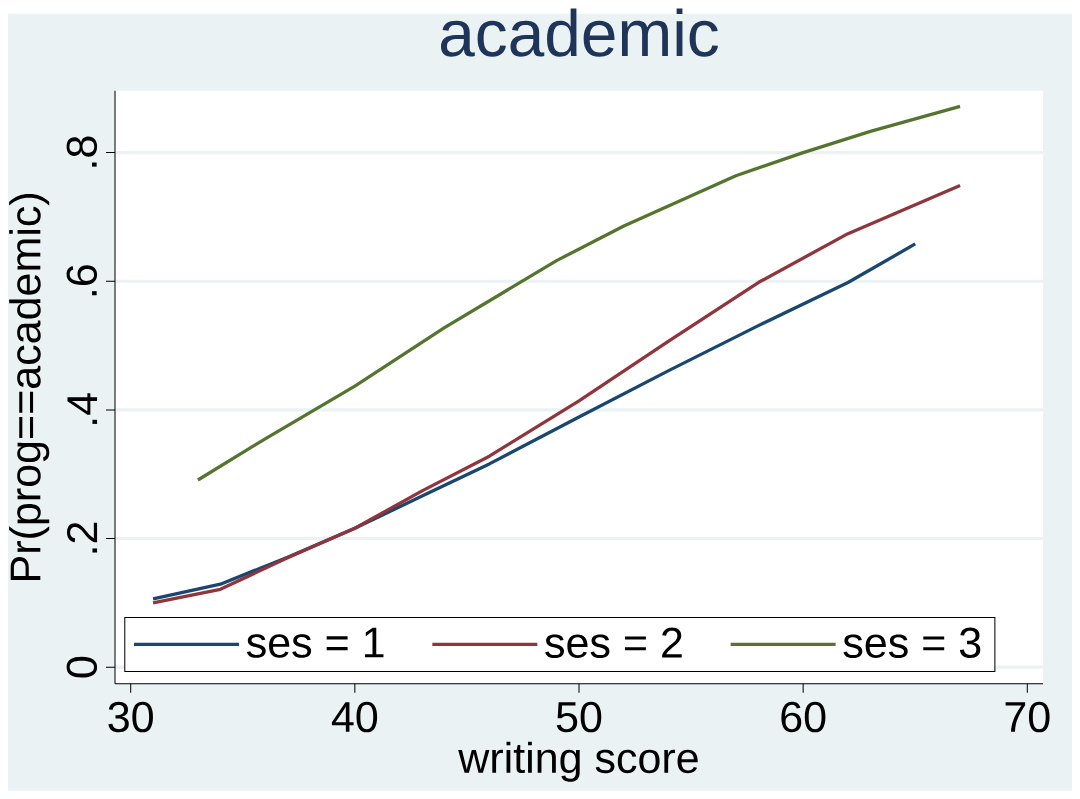  What do you see at coordinates (82, 280) in the screenshot?
I see `y-tick-label: .6` at bounding box center [82, 280].